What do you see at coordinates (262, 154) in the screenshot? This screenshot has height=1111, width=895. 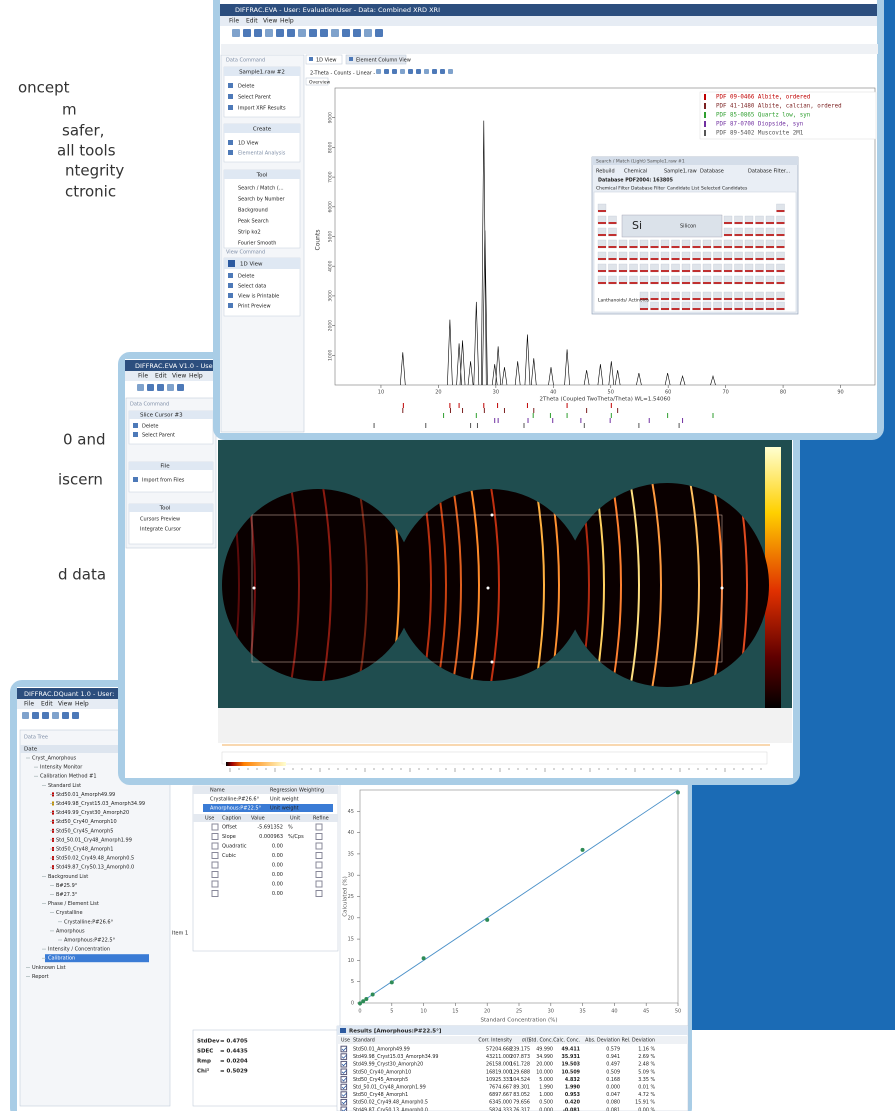 I see `action: Elemental Analysis` at bounding box center [262, 154].